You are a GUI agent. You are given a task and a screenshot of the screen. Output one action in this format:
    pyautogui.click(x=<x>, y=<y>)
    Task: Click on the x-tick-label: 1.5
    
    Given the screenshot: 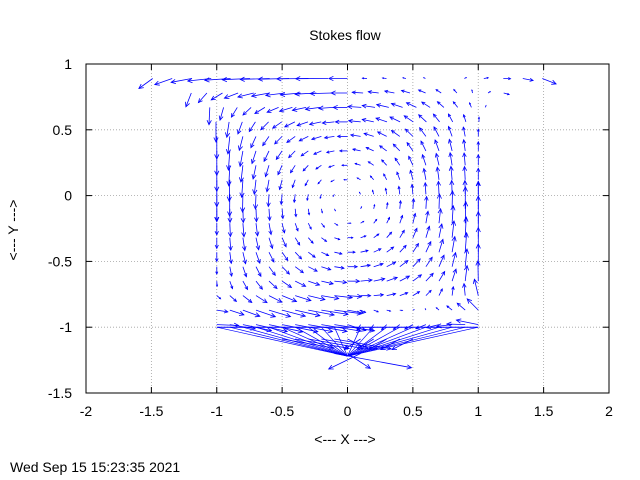 What is the action you would take?
    pyautogui.click(x=544, y=411)
    